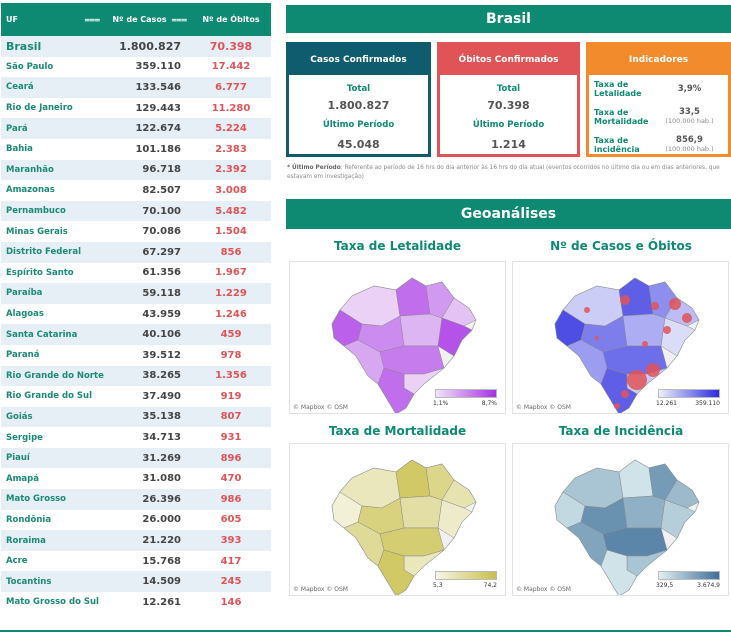 This screenshot has width=731, height=635. I want to click on col-header-obitos: Nº de Óbitos, so click(231, 19).